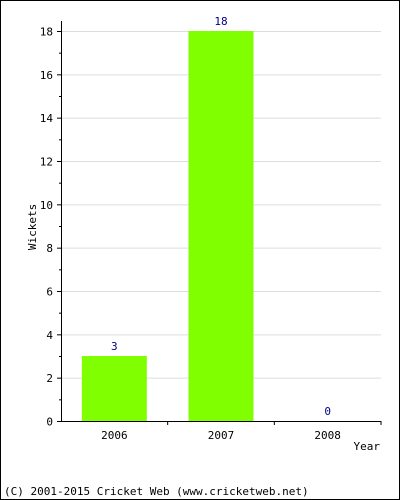 This screenshot has height=500, width=400. I want to click on y-tick-label: 16, so click(46, 75).